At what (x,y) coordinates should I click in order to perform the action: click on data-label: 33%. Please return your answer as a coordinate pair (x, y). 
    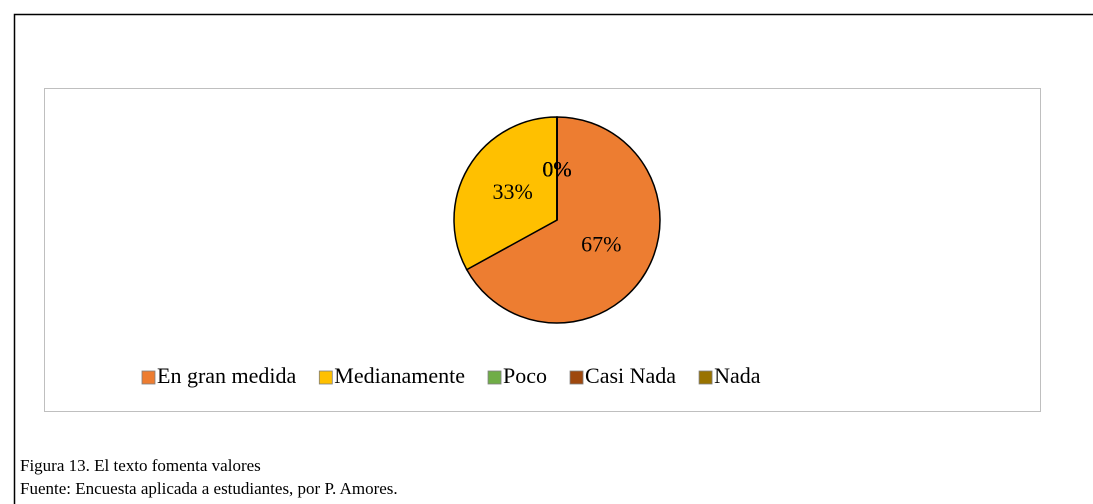
    Looking at the image, I should click on (513, 191).